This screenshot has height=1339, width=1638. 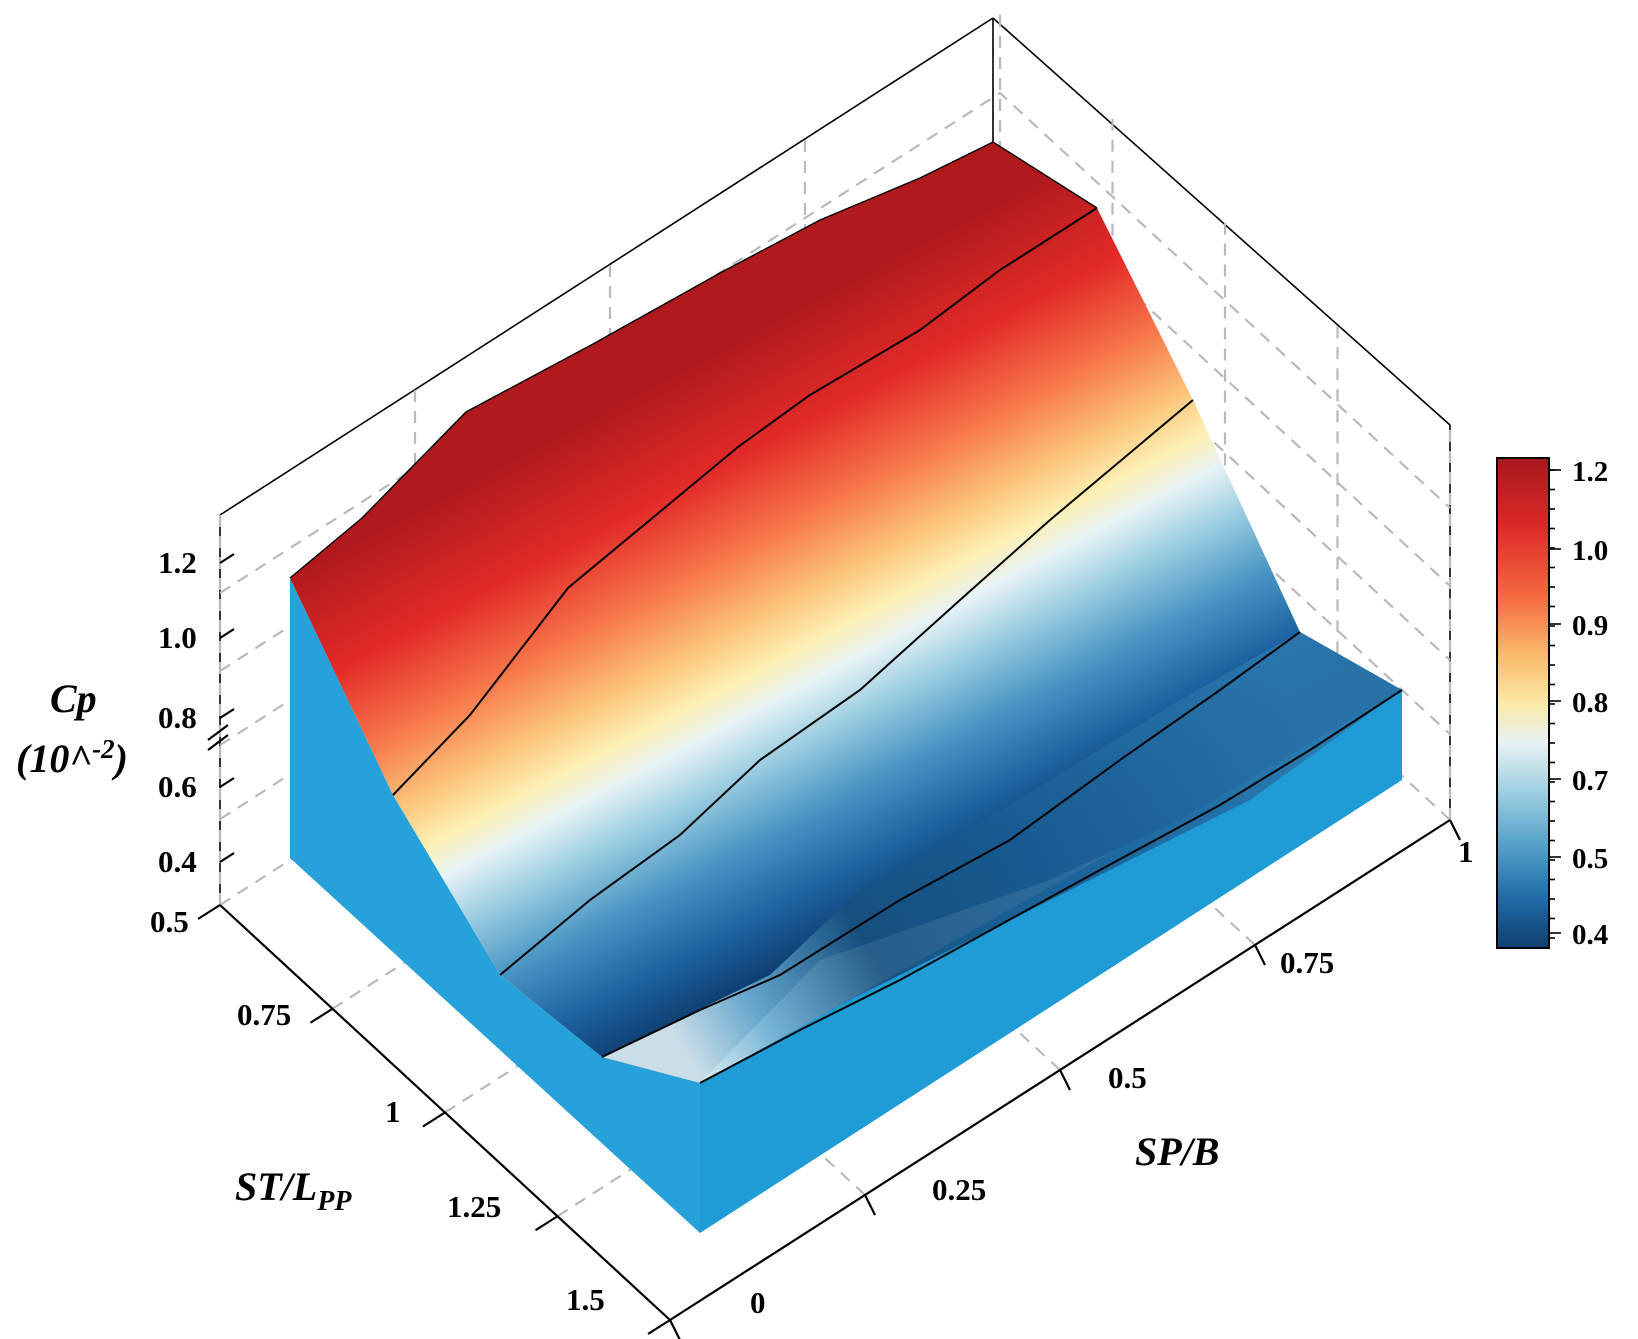 I want to click on cp-unit-prefix: (10^, so click(x=54, y=758).